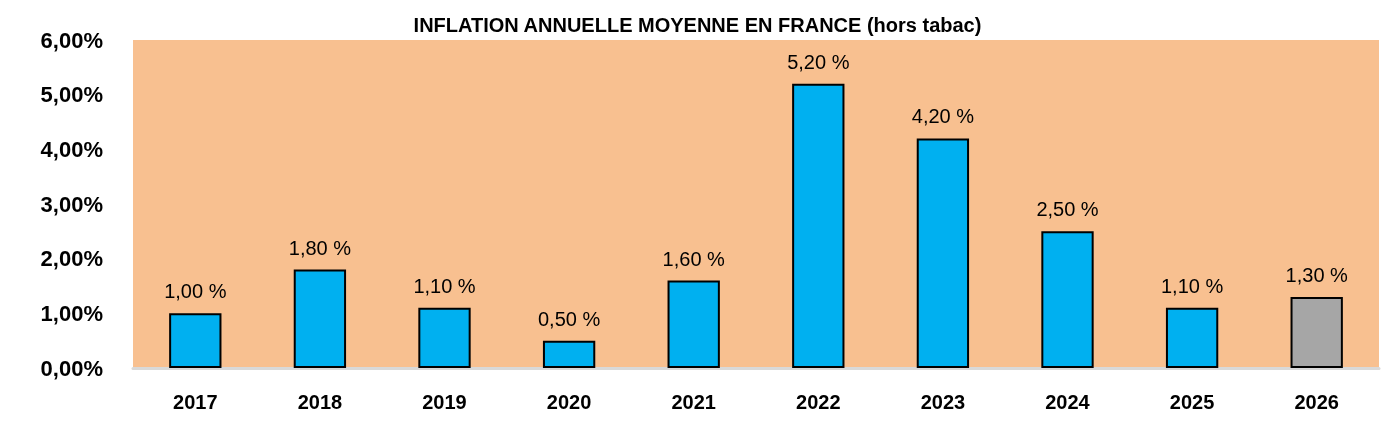  Describe the element at coordinates (320, 402) in the screenshot. I see `x-tick-label: 2018` at that location.